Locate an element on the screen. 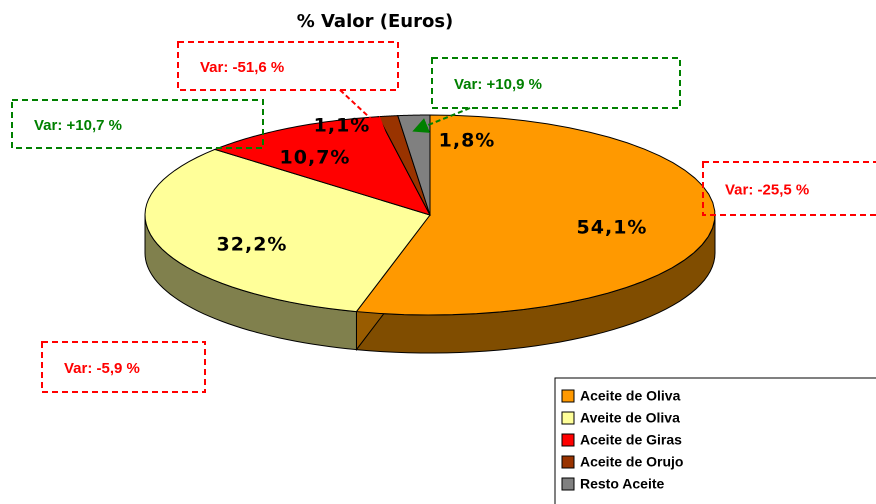 The width and height of the screenshot is (876, 504). annotation: Var: +10,9 % is located at coordinates (498, 84).